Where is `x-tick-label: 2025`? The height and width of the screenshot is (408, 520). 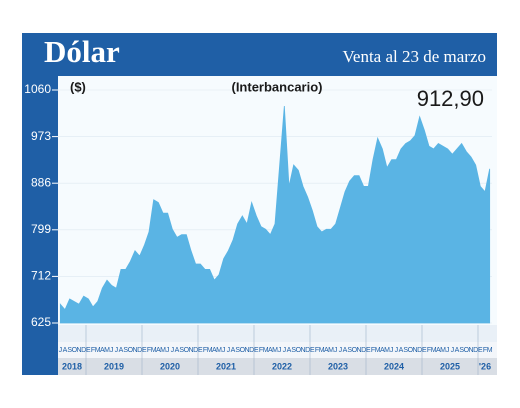 x-tick-label: 2025 is located at coordinates (450, 366).